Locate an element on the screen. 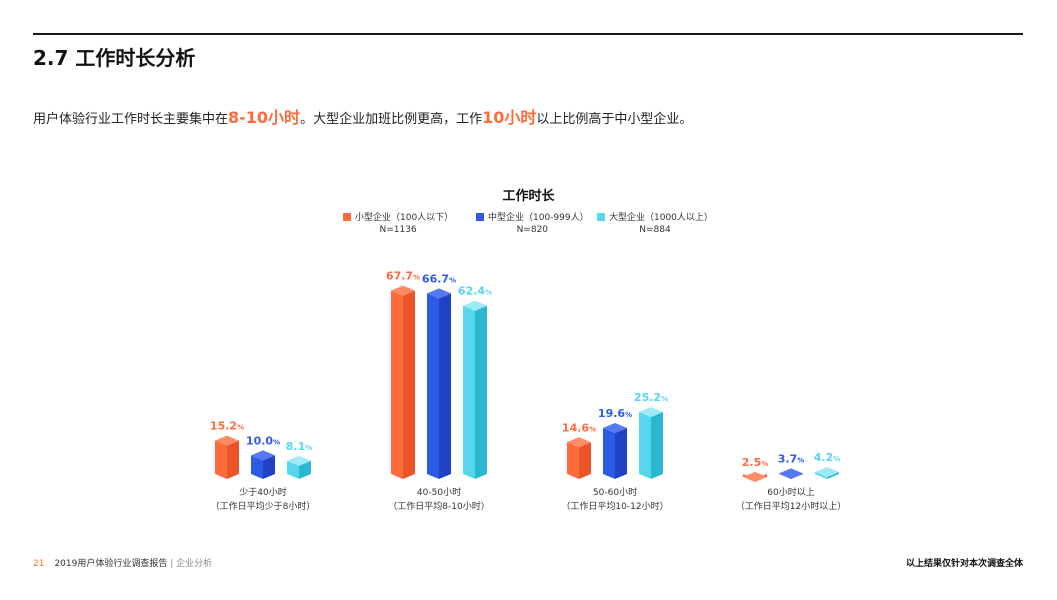  bar-3-1-right-face is located at coordinates (797, 476).